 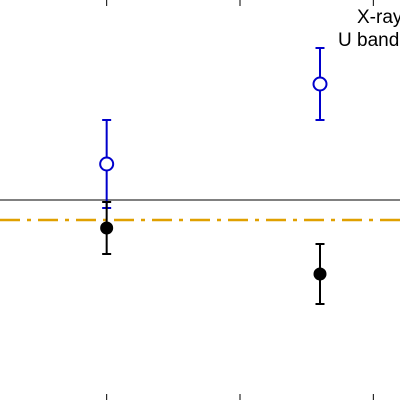 What do you see at coordinates (368, 40) in the screenshot?
I see `legend-label-u-band: U band` at bounding box center [368, 40].